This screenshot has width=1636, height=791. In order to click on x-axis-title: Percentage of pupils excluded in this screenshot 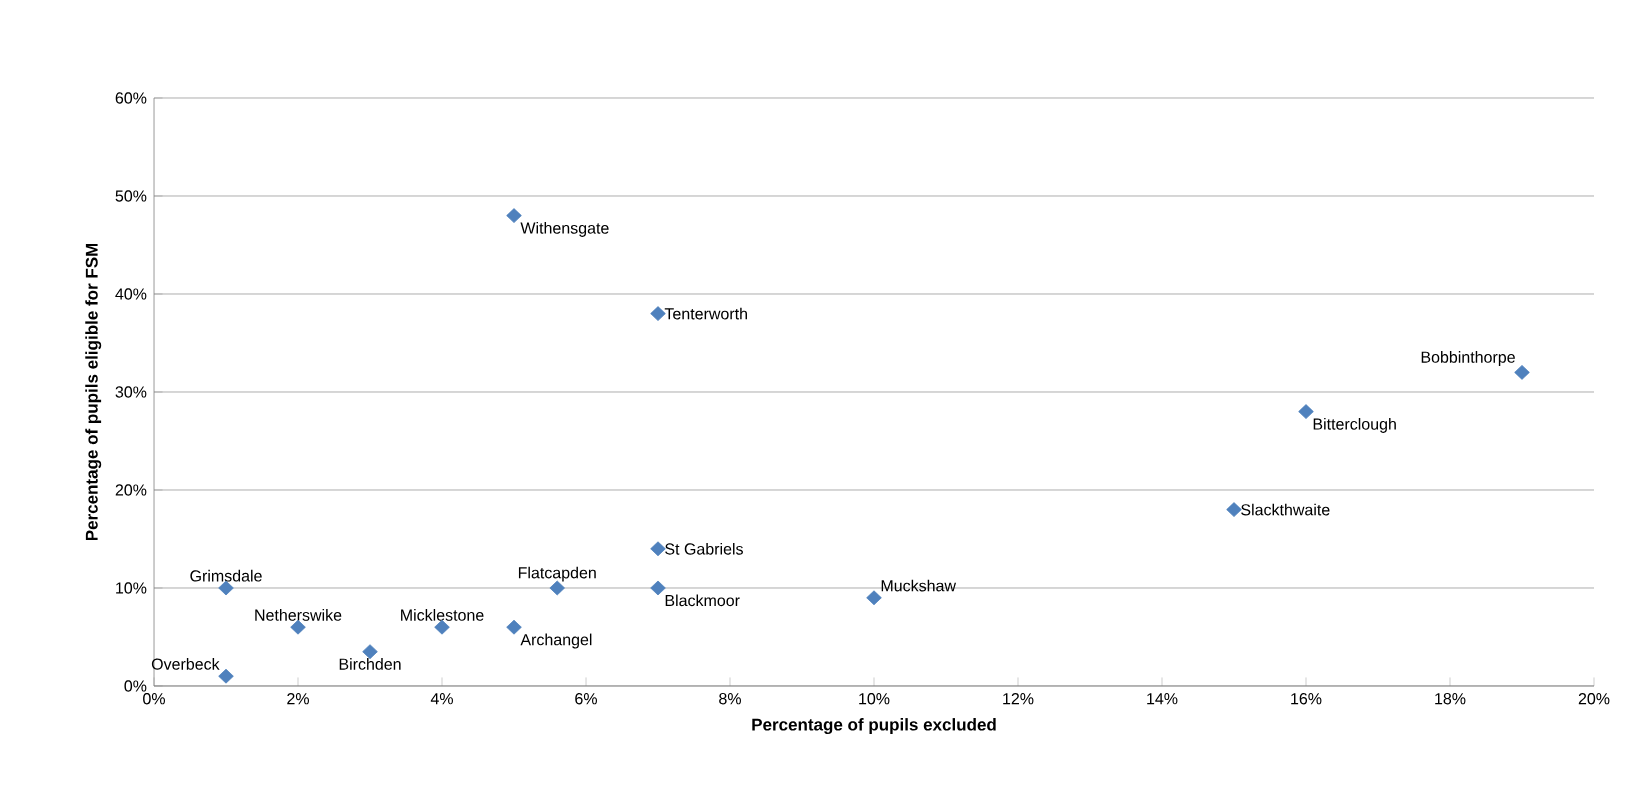, I will do `click(874, 726)`.